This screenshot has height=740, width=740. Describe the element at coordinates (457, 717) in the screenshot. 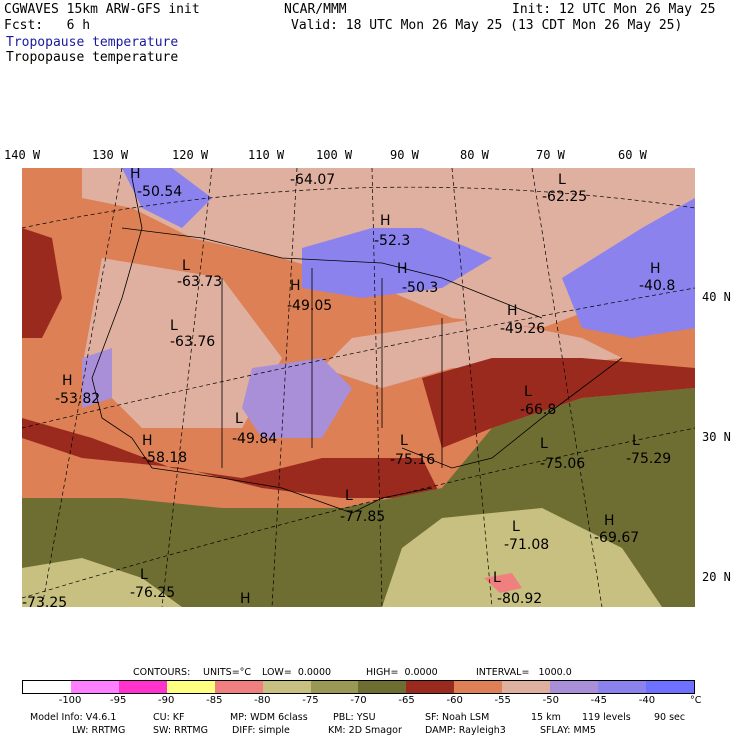

I see `model-info-sf: SF: Noah LSM` at that location.